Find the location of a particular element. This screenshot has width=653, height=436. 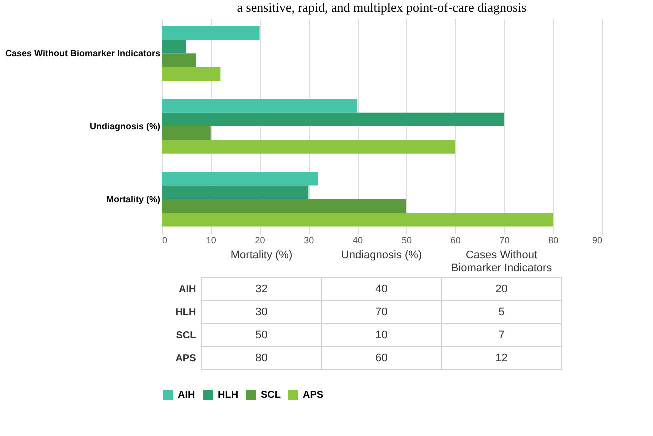

x-tick-label: Cases Without Biomarker Indicators is located at coordinates (502, 262).